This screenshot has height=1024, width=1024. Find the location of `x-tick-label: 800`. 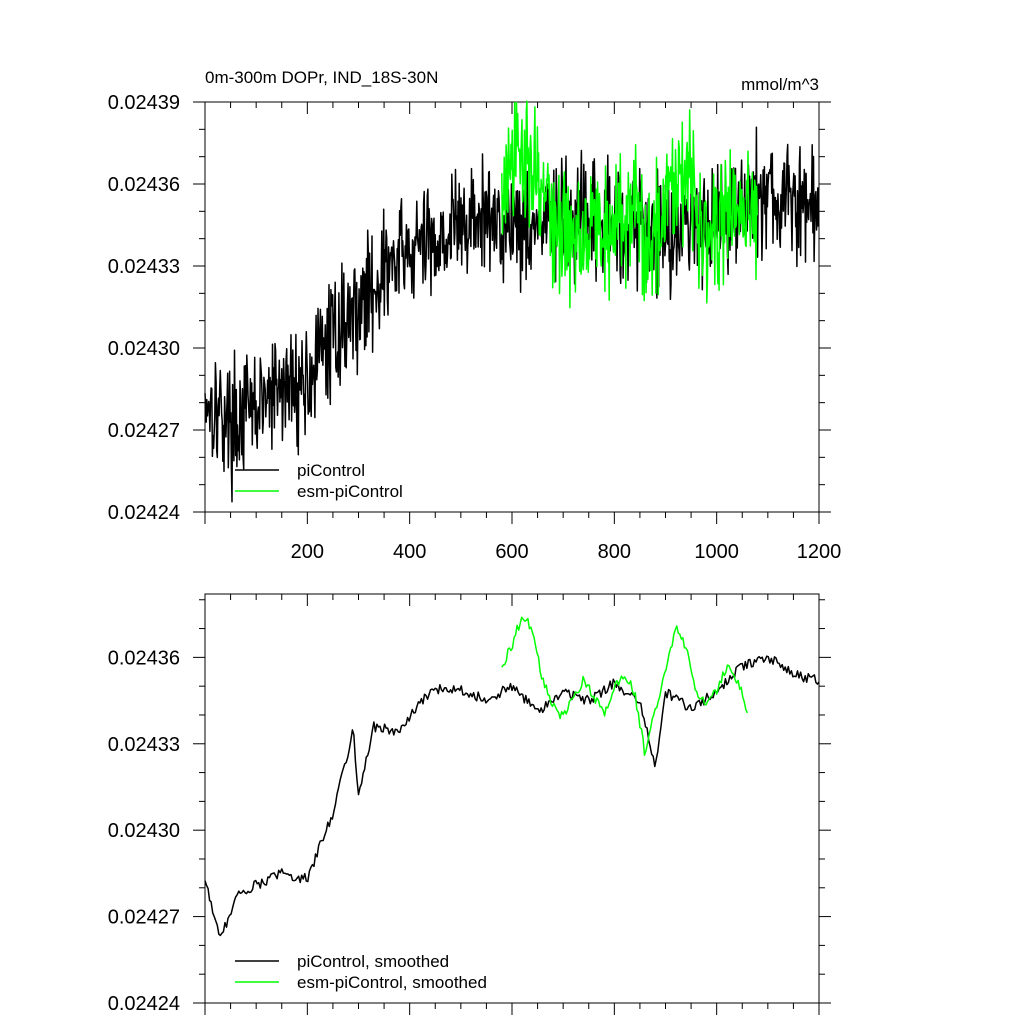

x-tick-label: 800 is located at coordinates (614, 552).